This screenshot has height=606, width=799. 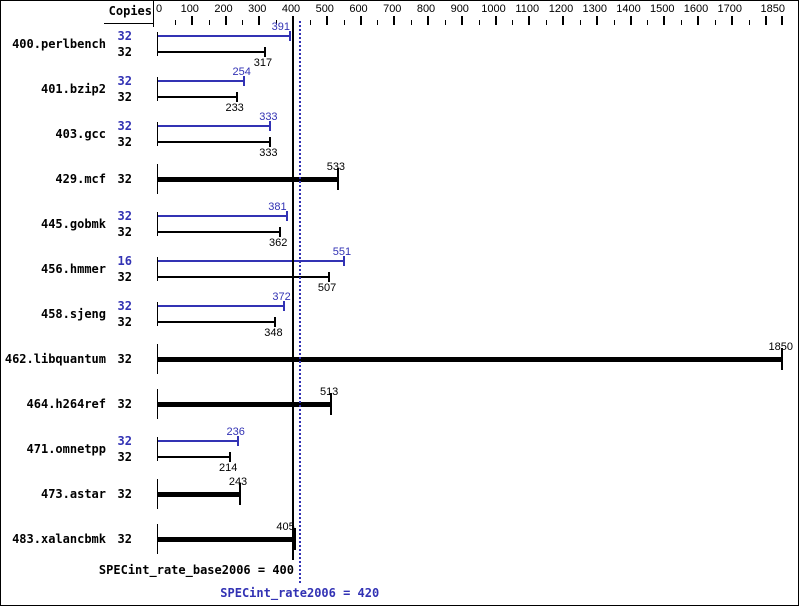 What do you see at coordinates (324, 9) in the screenshot?
I see `x-axis-tick-label: 500` at bounding box center [324, 9].